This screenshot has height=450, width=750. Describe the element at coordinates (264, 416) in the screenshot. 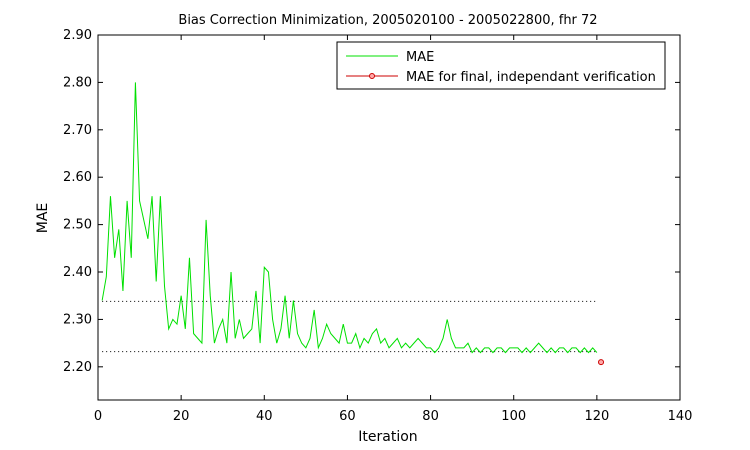

I see `x-tick-label: 40` at that location.